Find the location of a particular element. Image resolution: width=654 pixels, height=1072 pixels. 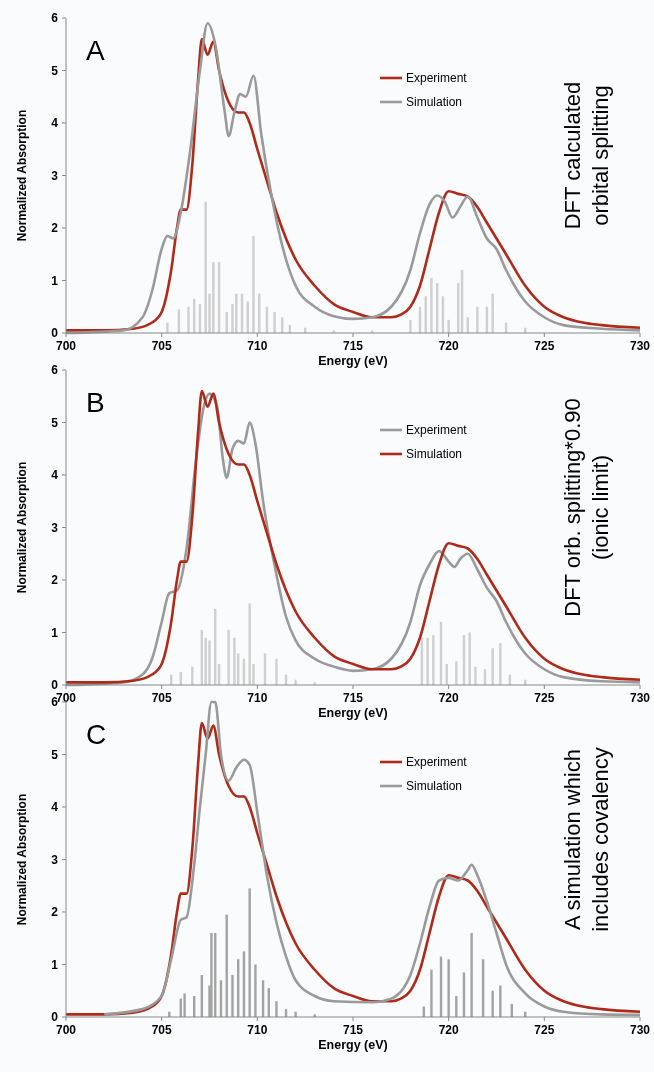

text: A is located at coordinates (95, 50).